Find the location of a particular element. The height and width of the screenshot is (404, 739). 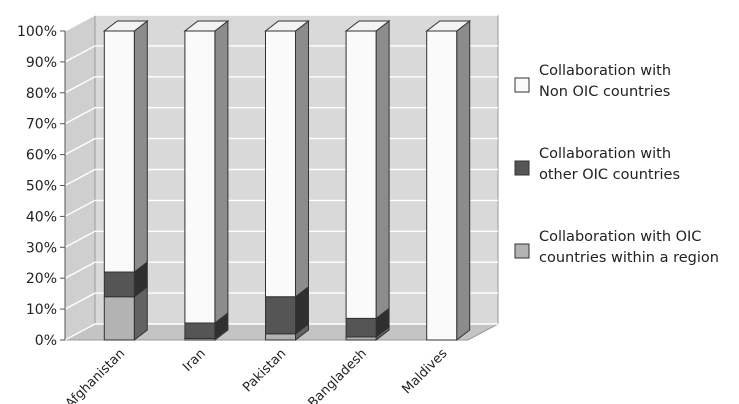

y-tick-label: 70% is located at coordinates (41, 125).